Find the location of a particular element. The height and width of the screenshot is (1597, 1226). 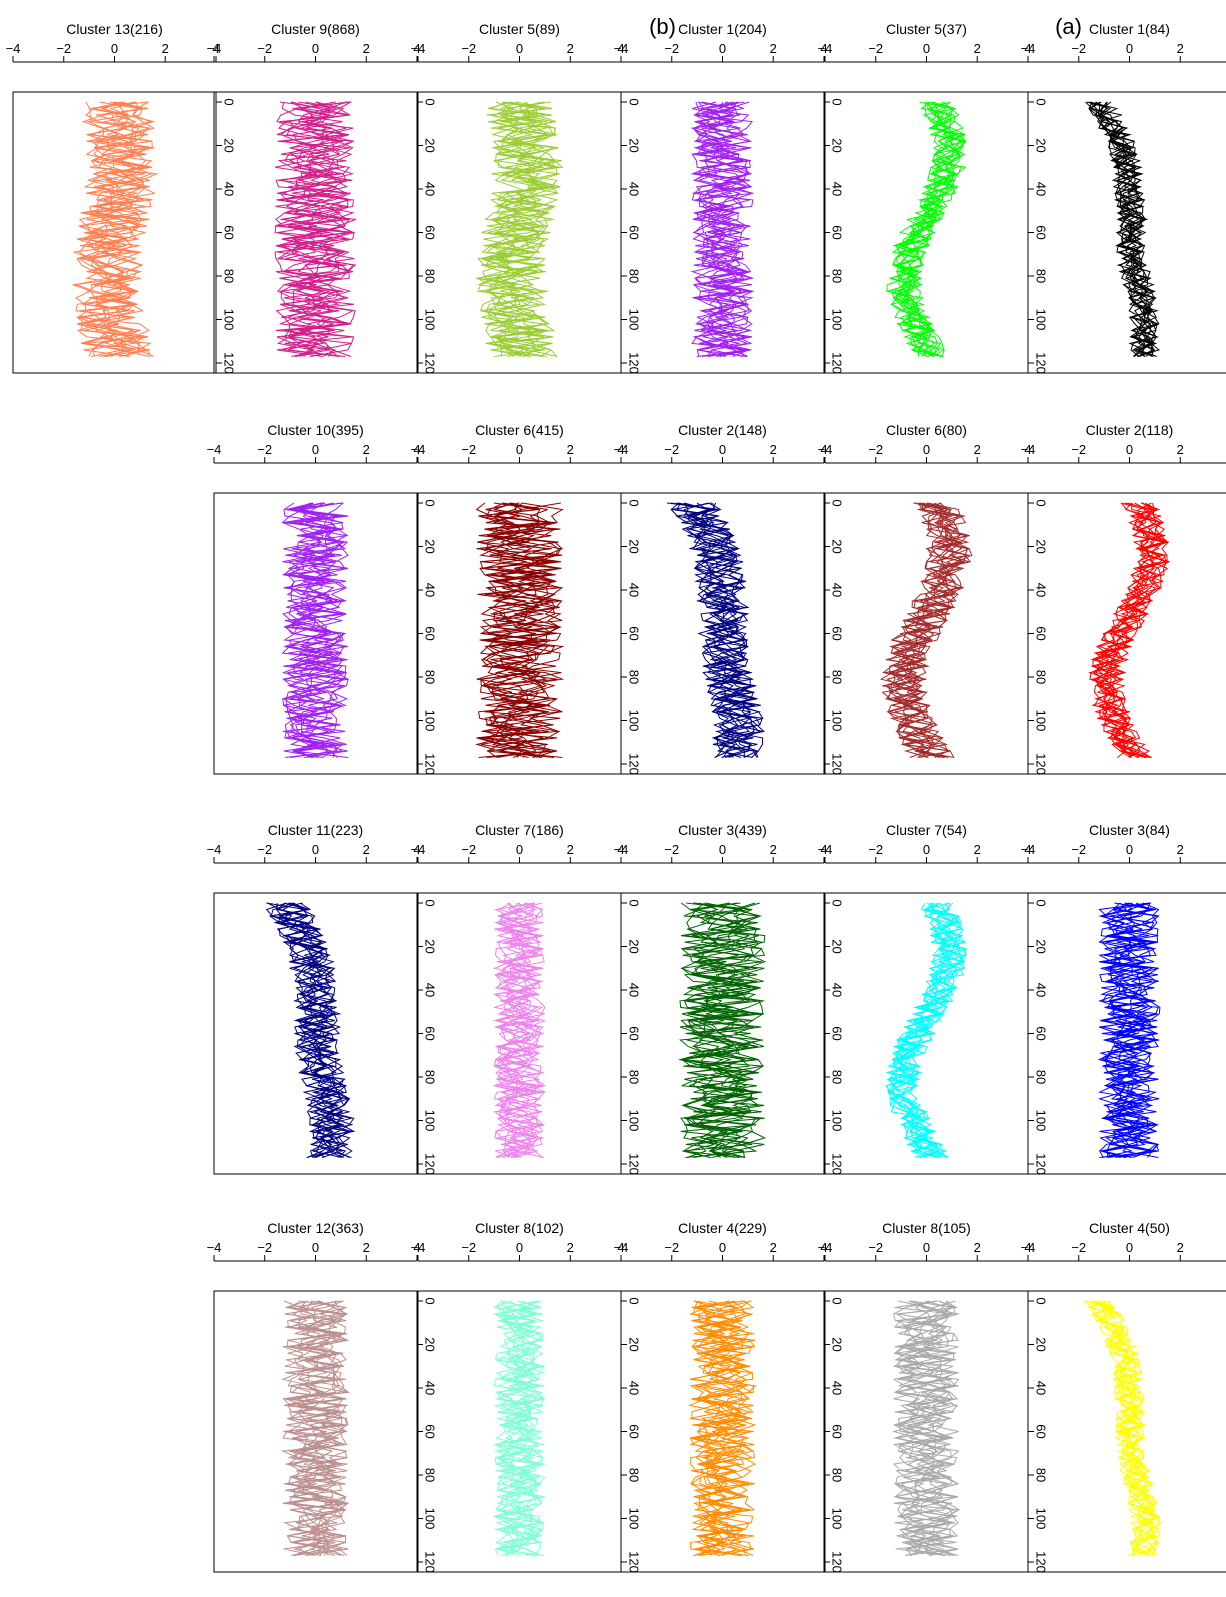

panel-title: Cluster 5(37) is located at coordinates (926, 29).